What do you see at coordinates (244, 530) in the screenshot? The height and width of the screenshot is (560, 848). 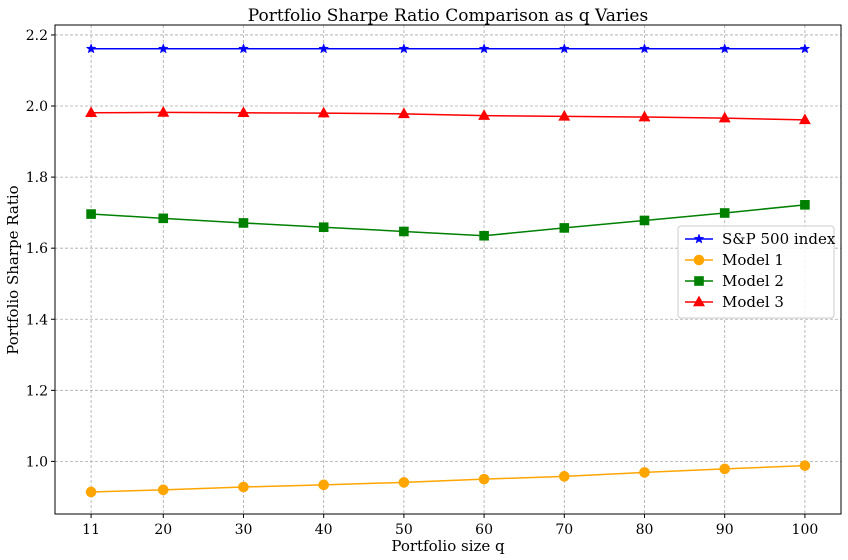 I see `x-tick-label: 30` at bounding box center [244, 530].